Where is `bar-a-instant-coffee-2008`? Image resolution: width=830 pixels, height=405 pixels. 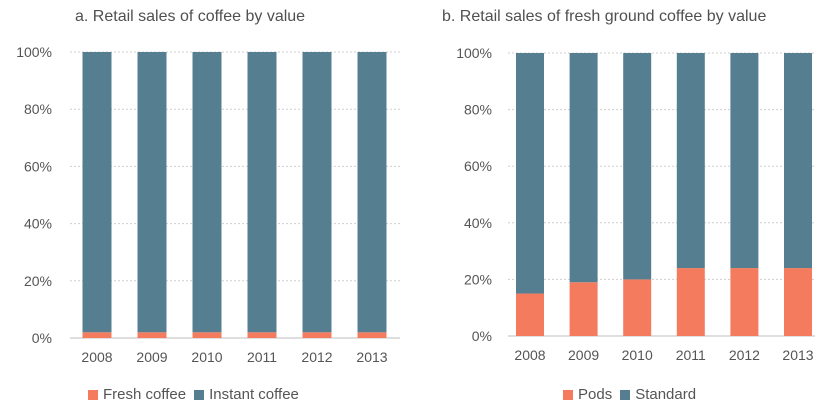
bar-a-instant-coffee-2008 is located at coordinates (97, 192).